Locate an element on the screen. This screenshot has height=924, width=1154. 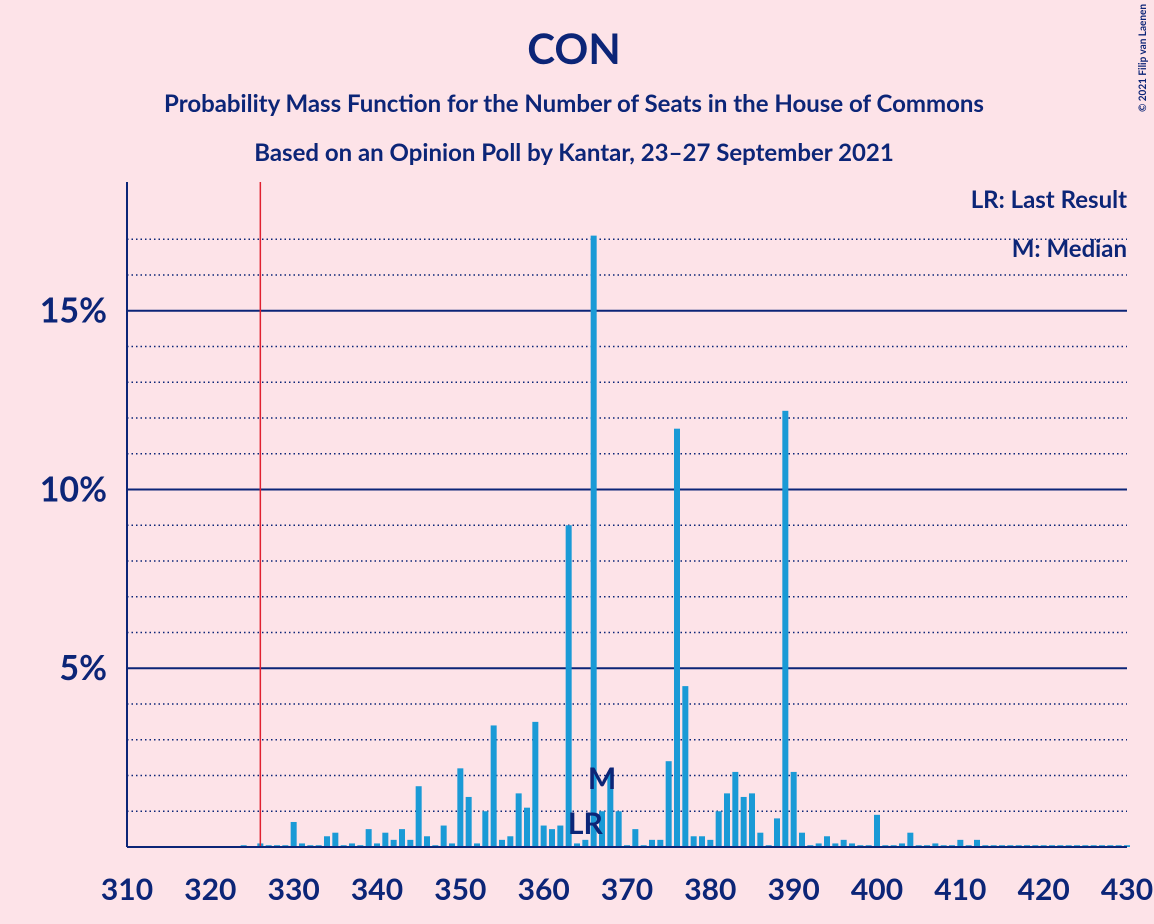
chart-title: CON is located at coordinates (573, 48).